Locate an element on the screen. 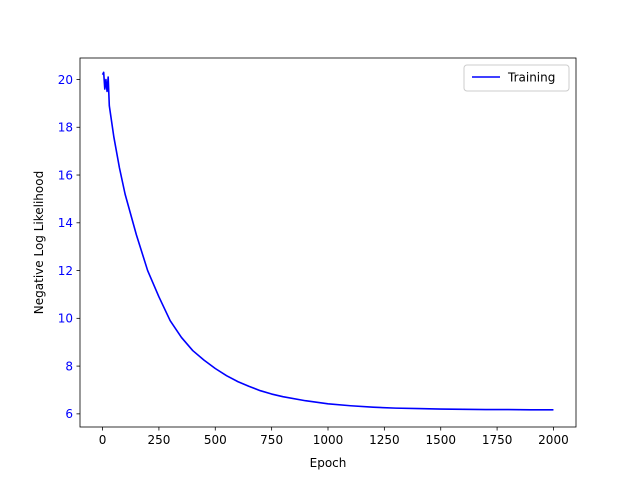  x-tick-label: 1500 is located at coordinates (440, 440).